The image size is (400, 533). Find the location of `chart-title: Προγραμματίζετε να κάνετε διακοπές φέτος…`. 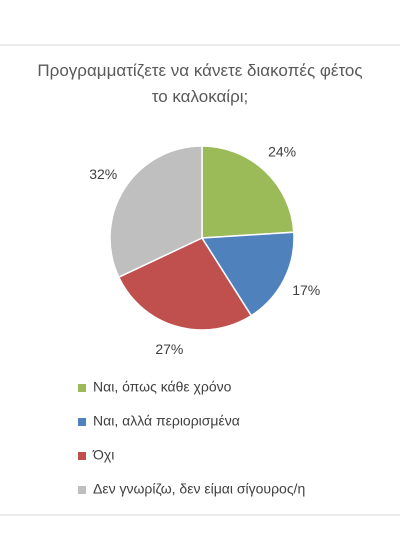

chart-title: Προγραμματίζετε να κάνετε διακοπές φέτος… is located at coordinates (200, 83).